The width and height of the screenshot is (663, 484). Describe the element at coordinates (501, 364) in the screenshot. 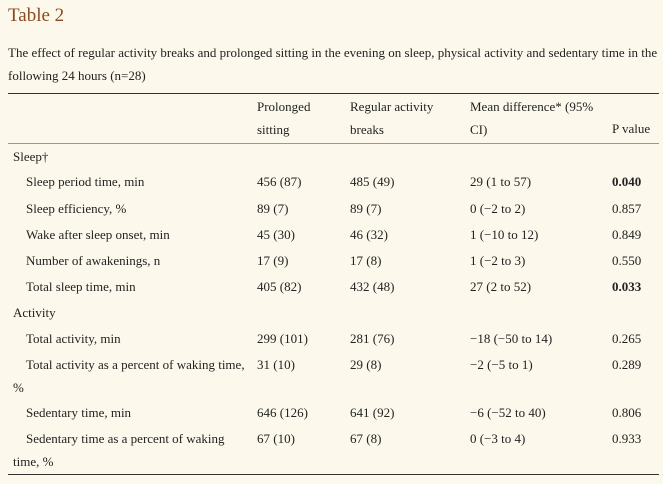

I see `cell-mean-difference: −2 (−5 to 1)` at that location.